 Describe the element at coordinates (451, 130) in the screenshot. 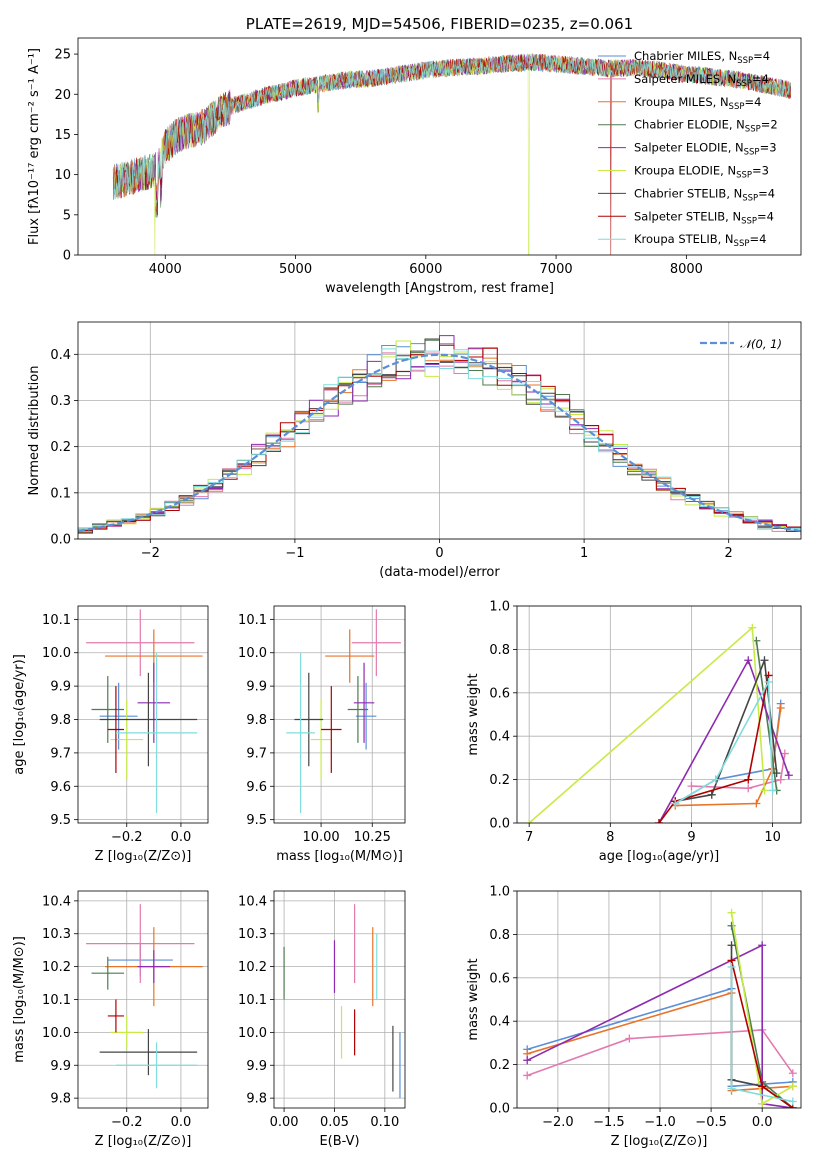

I see `spectrum-line-kroupa-stelib` at that location.